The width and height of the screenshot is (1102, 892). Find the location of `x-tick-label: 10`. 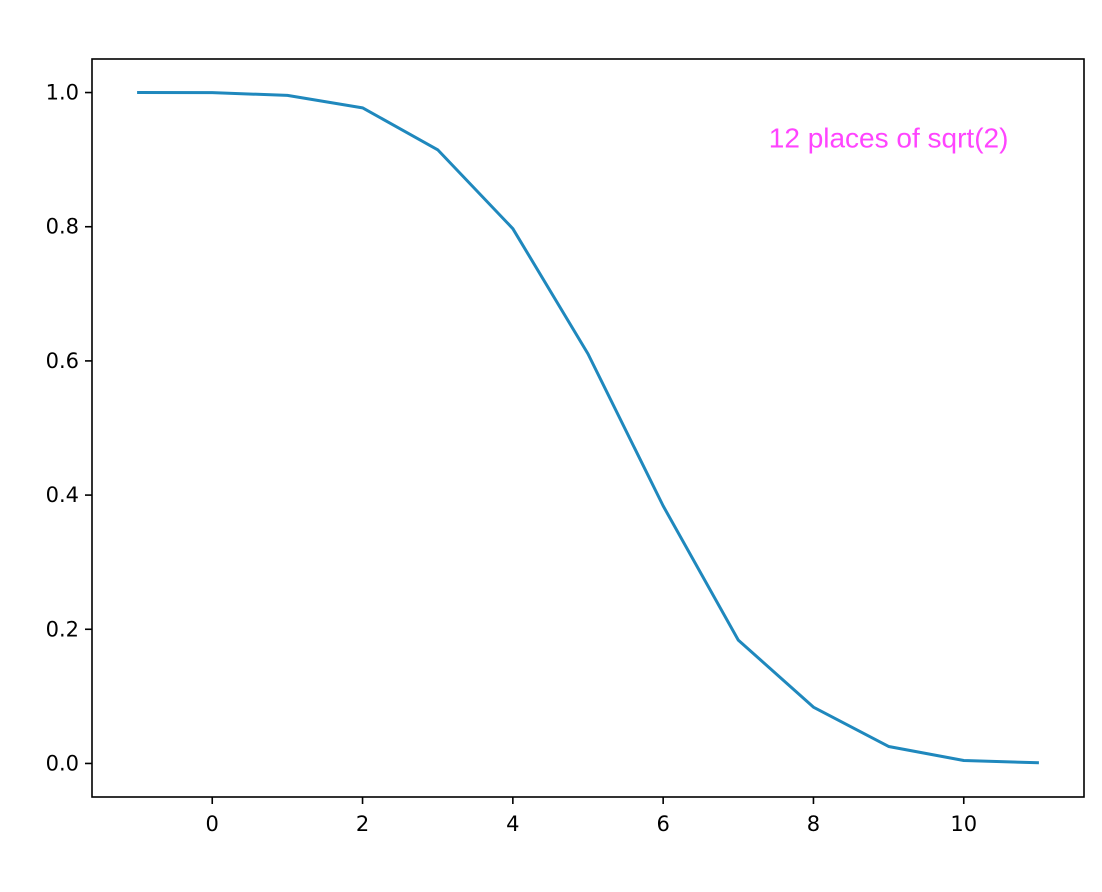

x-tick-label: 10 is located at coordinates (963, 824).